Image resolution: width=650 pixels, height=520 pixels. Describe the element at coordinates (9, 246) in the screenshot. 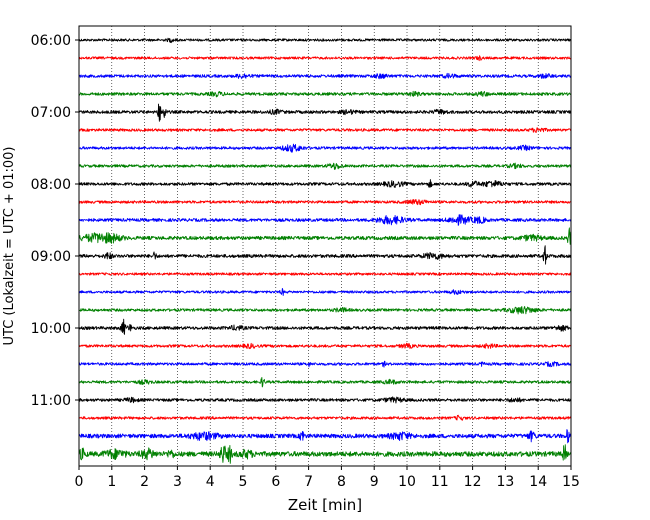

I see `y-axis-label: UTC (Lokalzeit = UTC + 01:00)` at that location.